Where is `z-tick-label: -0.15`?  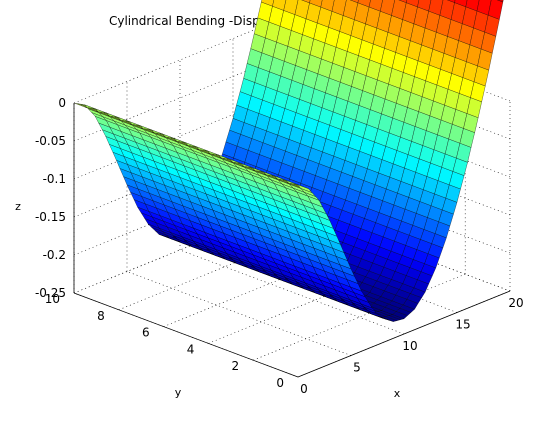 z-tick-label: -0.15 is located at coordinates (50, 217).